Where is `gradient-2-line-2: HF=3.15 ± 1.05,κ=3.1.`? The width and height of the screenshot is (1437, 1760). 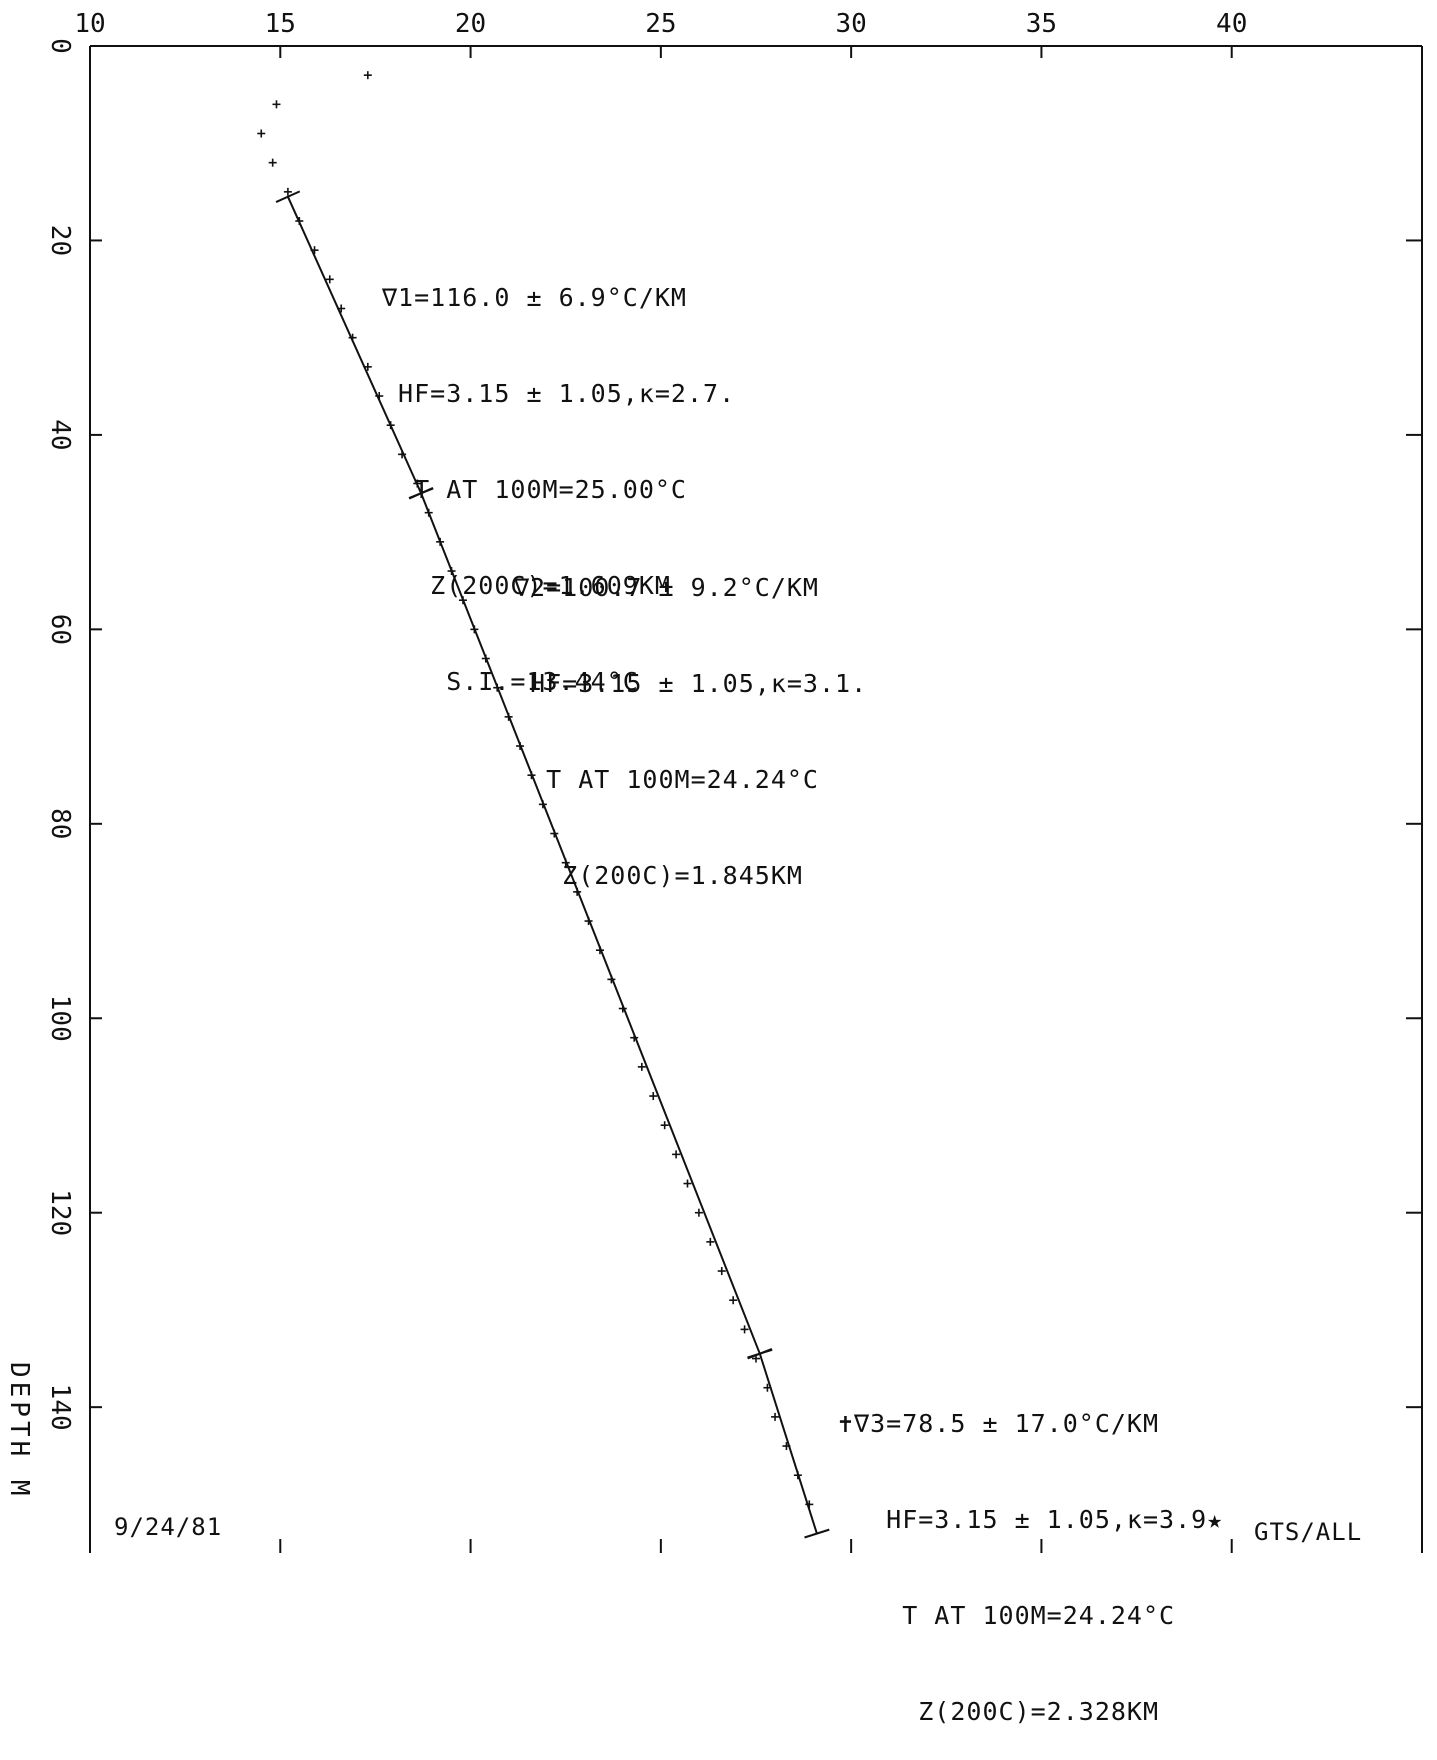
gradient-2-line-2: HF=3.15 ± 1.05,κ=3.1. is located at coordinates (691, 683).